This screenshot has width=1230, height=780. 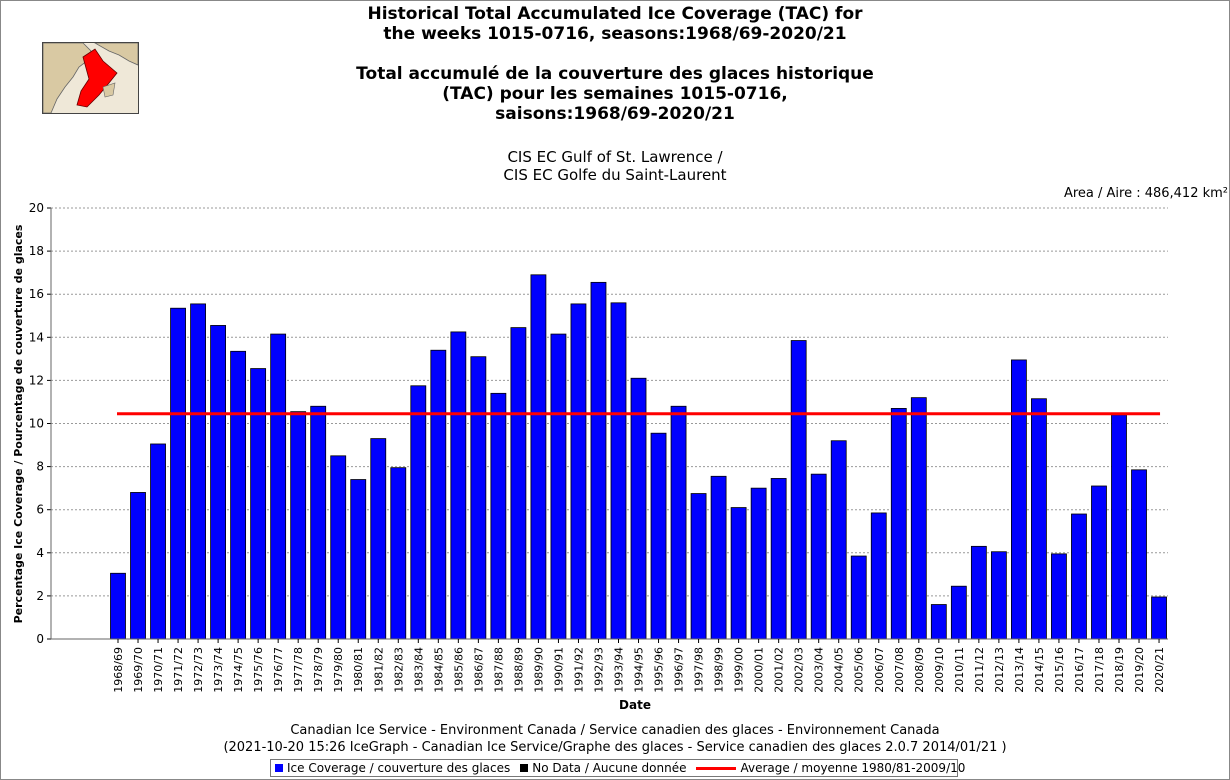 I want to click on y-tick-label: 20, so click(x=36, y=208).